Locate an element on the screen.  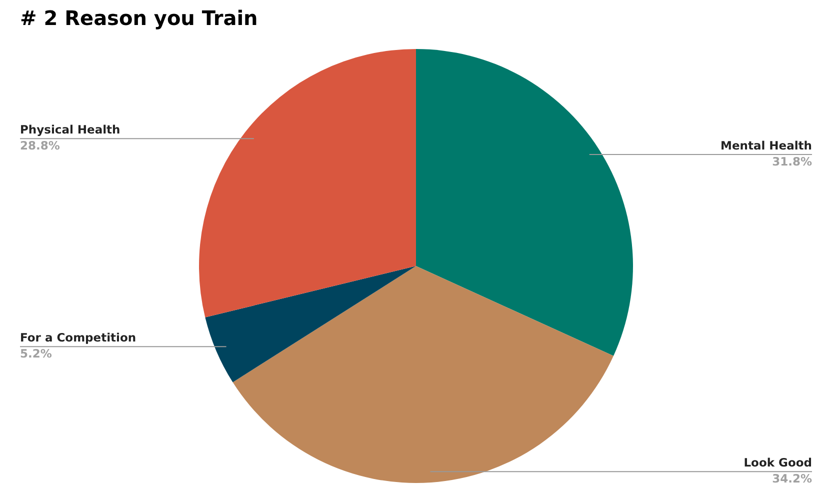
slice-label: For a Competition is located at coordinates (78, 337).